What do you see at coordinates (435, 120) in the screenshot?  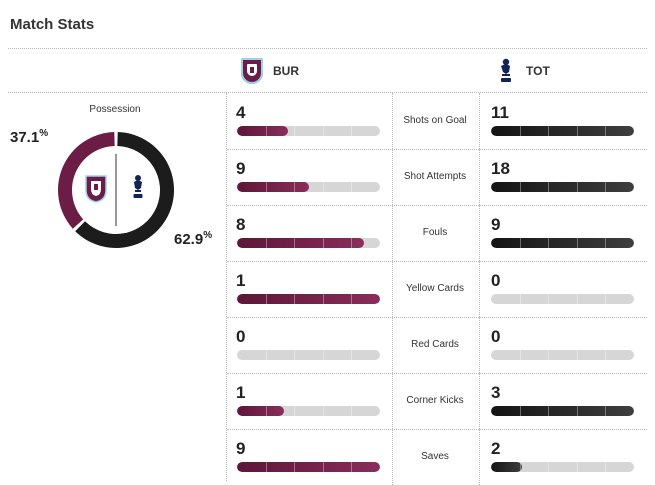 I see `stat-label: Shots on Goal` at bounding box center [435, 120].